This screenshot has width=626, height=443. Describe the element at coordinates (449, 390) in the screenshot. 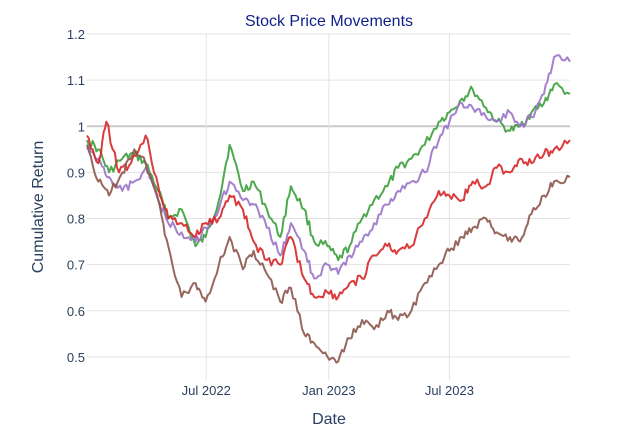

I see `x-tick-label: Jul 2023` at that location.